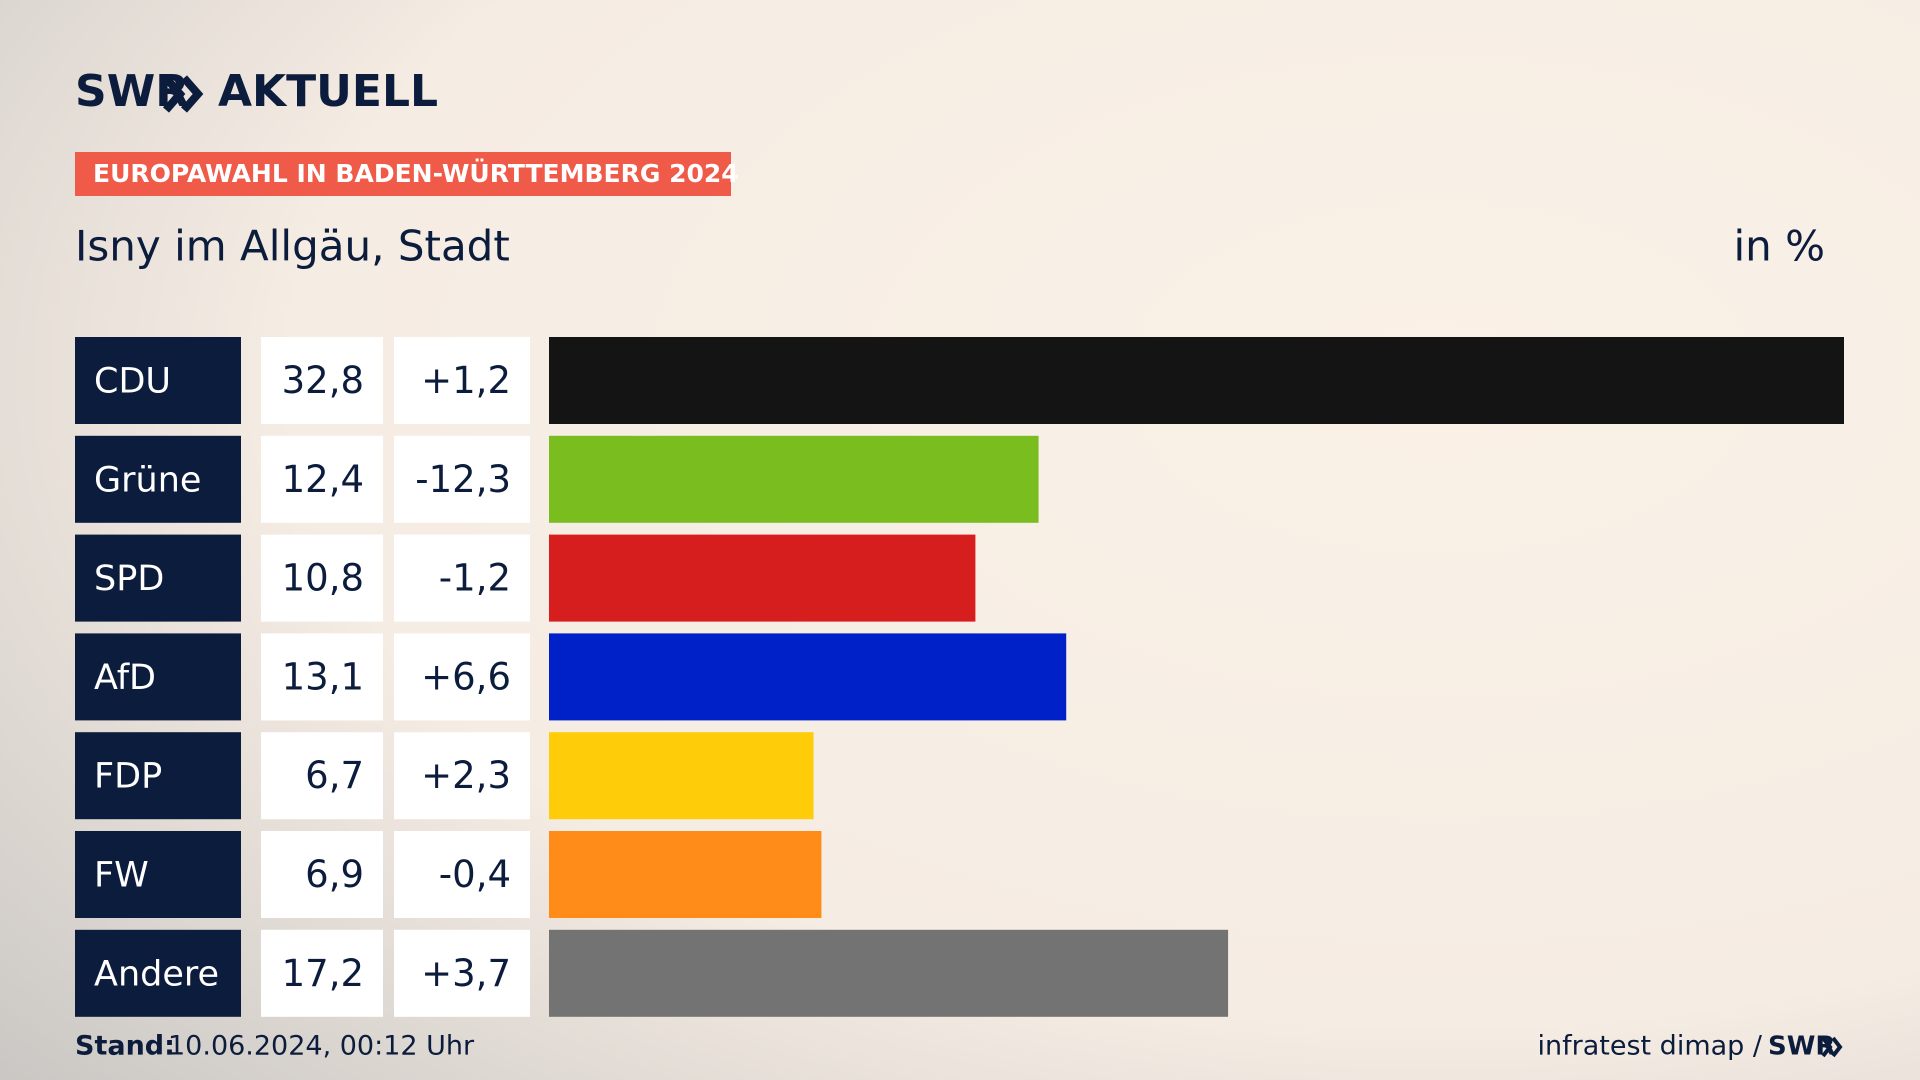  What do you see at coordinates (475, 874) in the screenshot?
I see `change-label: -0,4` at bounding box center [475, 874].